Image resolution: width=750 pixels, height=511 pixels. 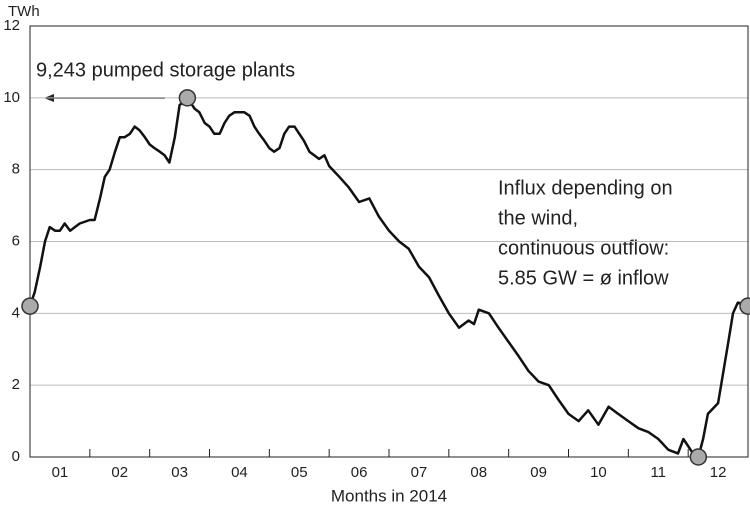 I want to click on annotation: Influx depending on, so click(x=585, y=188).